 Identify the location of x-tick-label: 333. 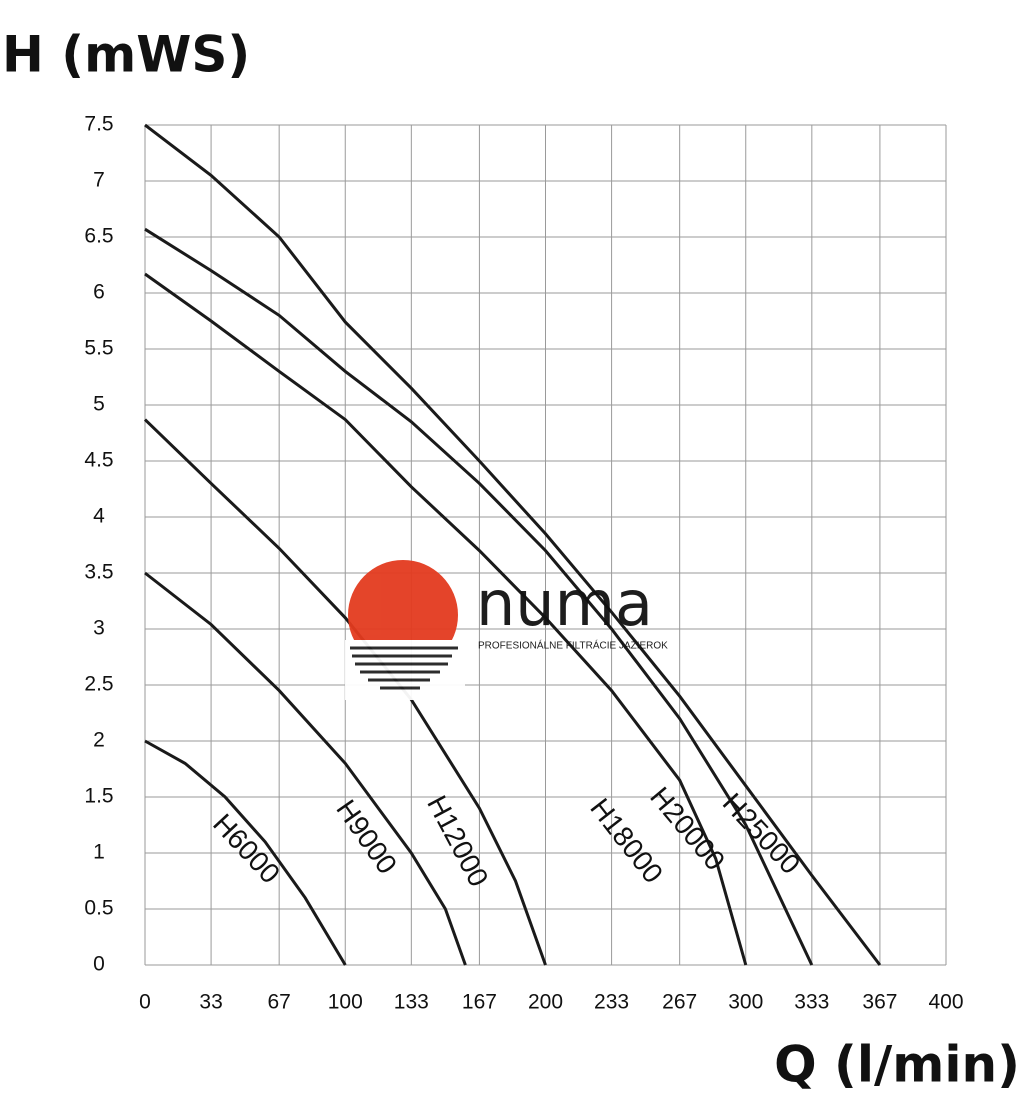
(811, 1002).